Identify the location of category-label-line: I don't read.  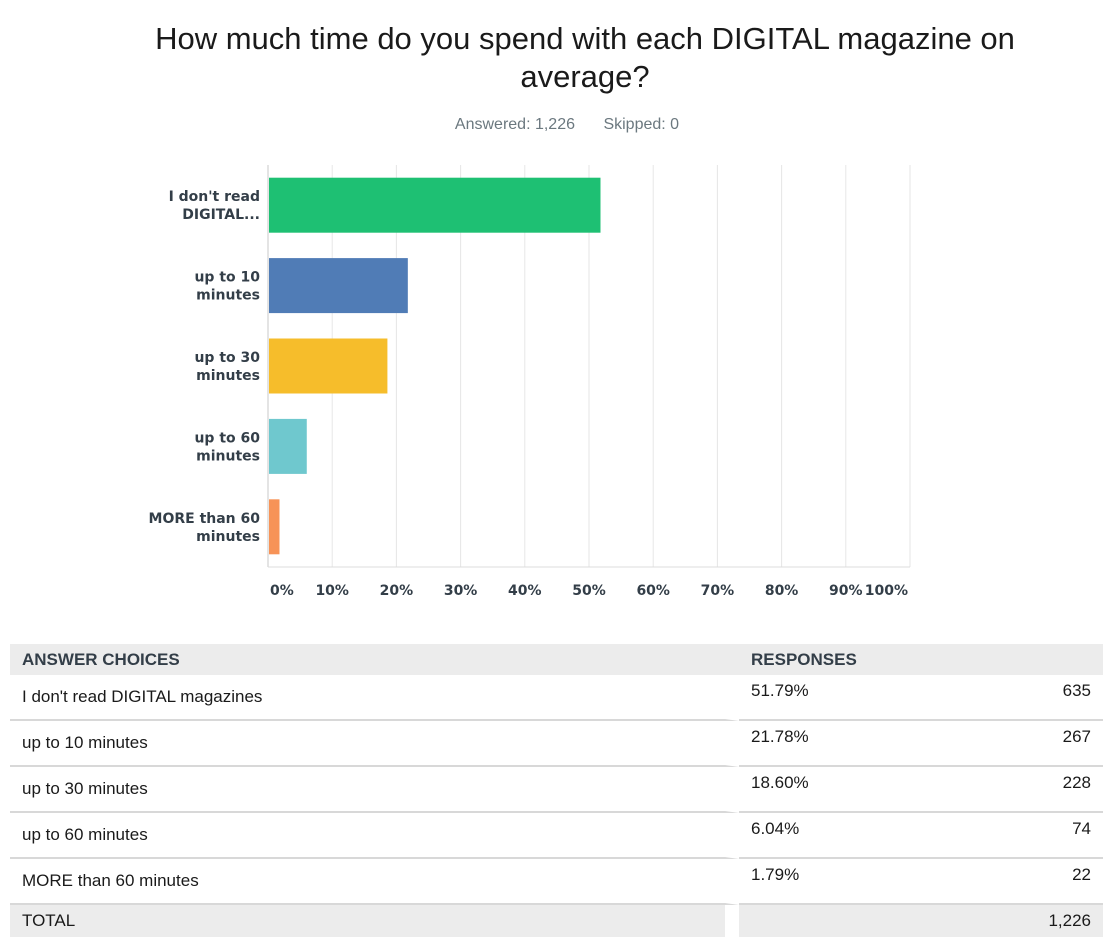
(214, 197).